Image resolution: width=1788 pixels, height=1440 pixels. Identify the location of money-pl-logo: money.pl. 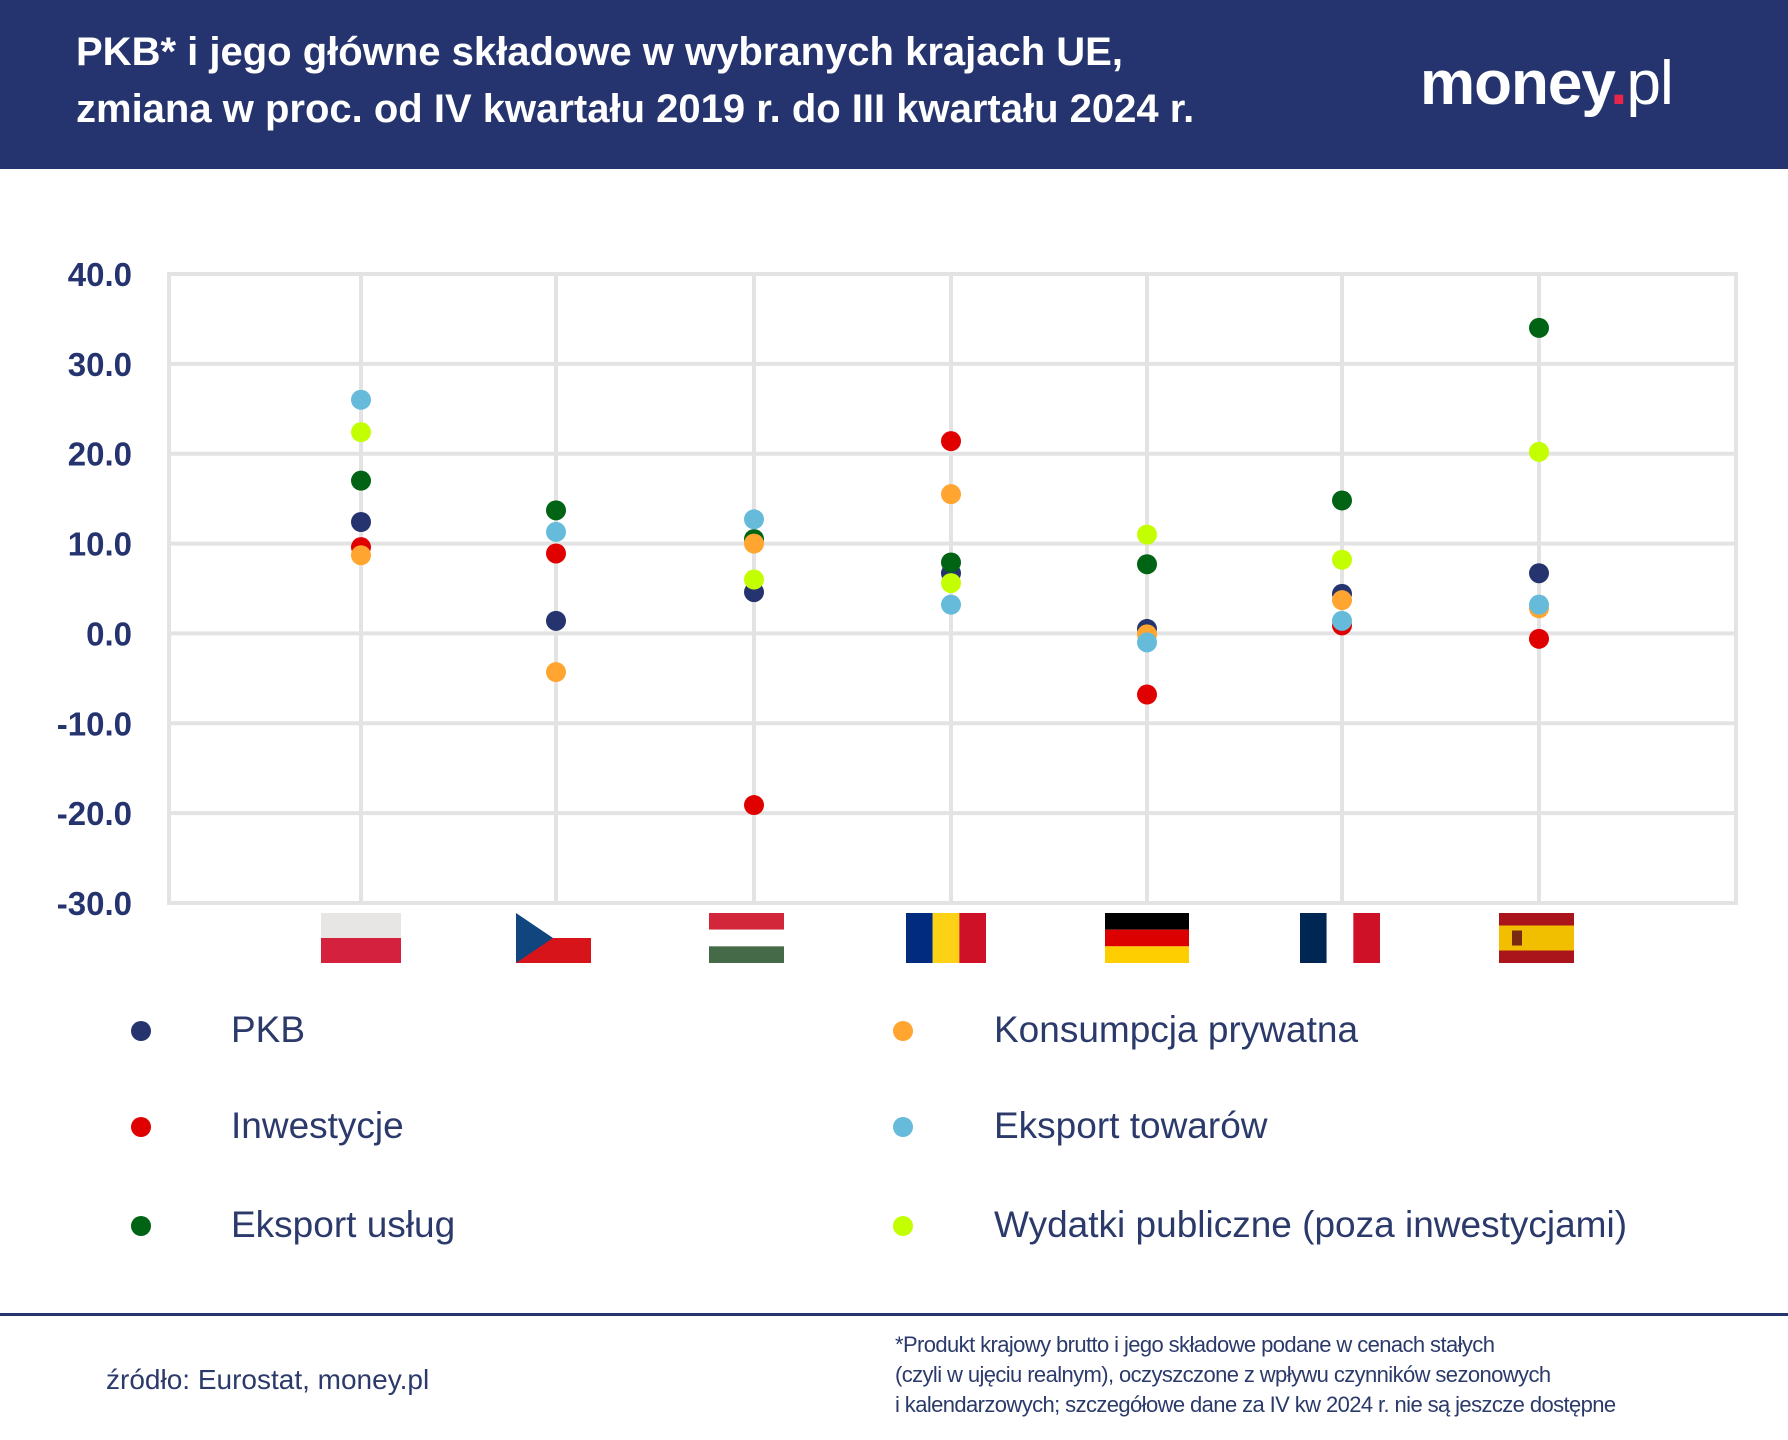
(1547, 83).